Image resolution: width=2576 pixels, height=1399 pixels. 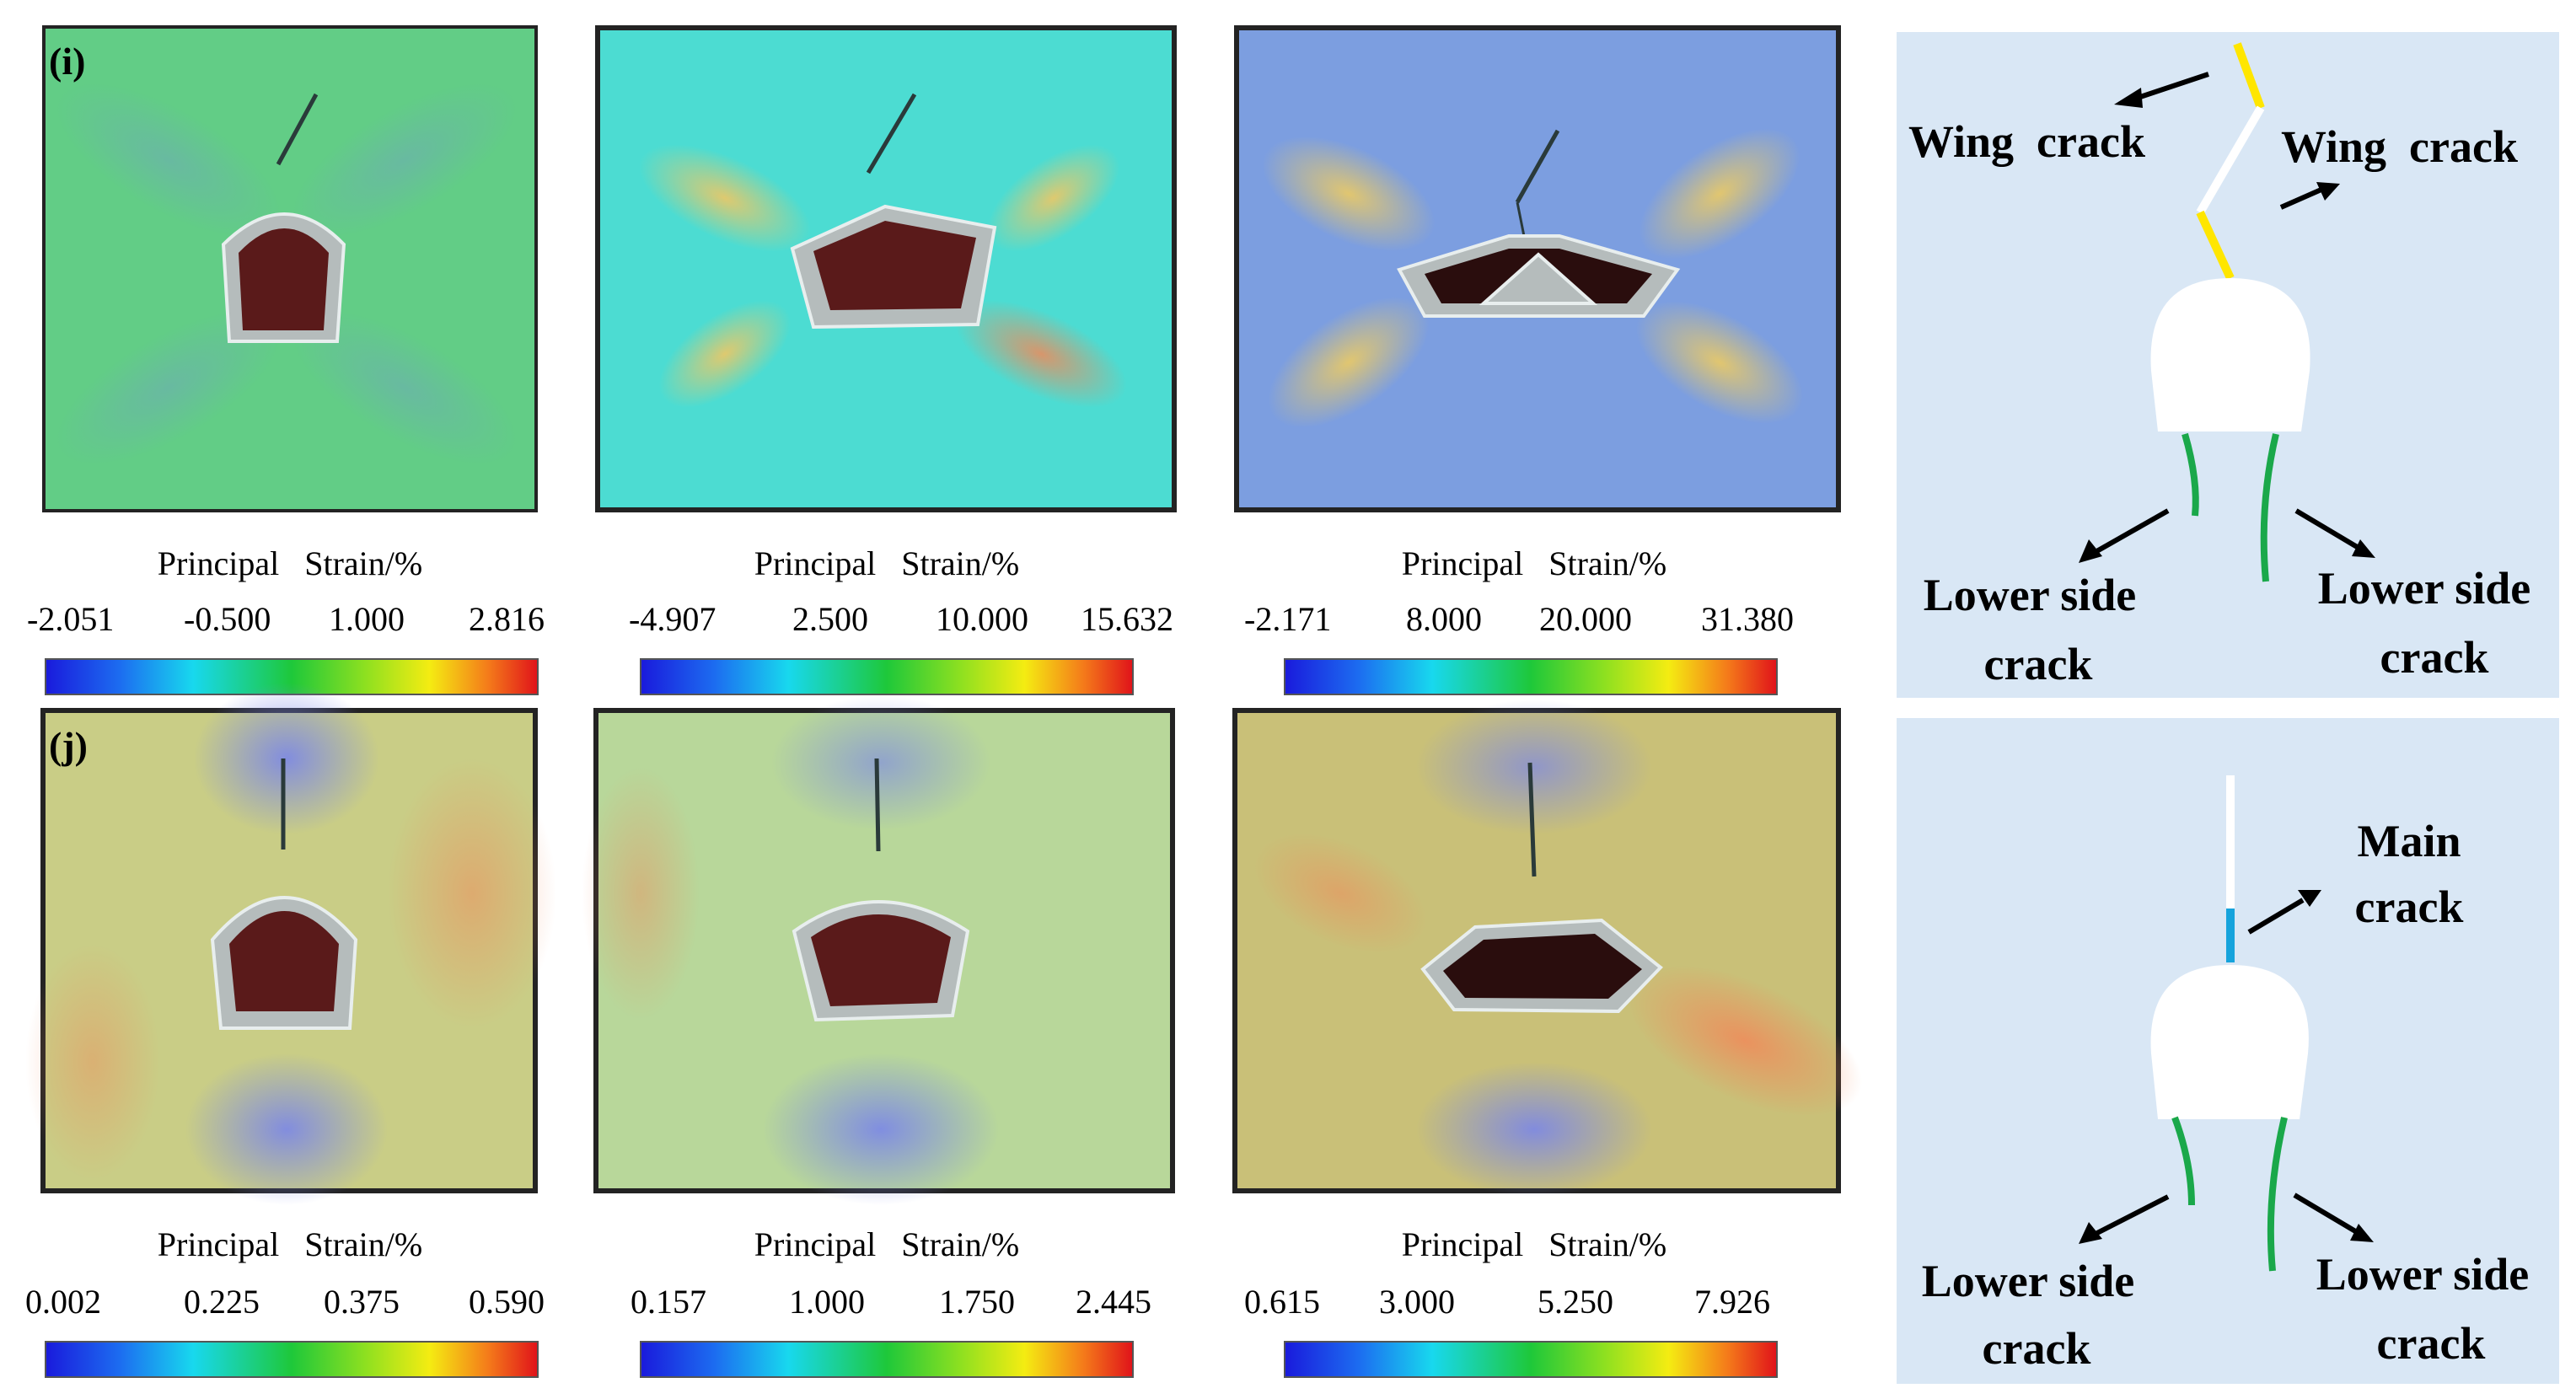 I want to click on wing-crack-top, so click(x=2249, y=76).